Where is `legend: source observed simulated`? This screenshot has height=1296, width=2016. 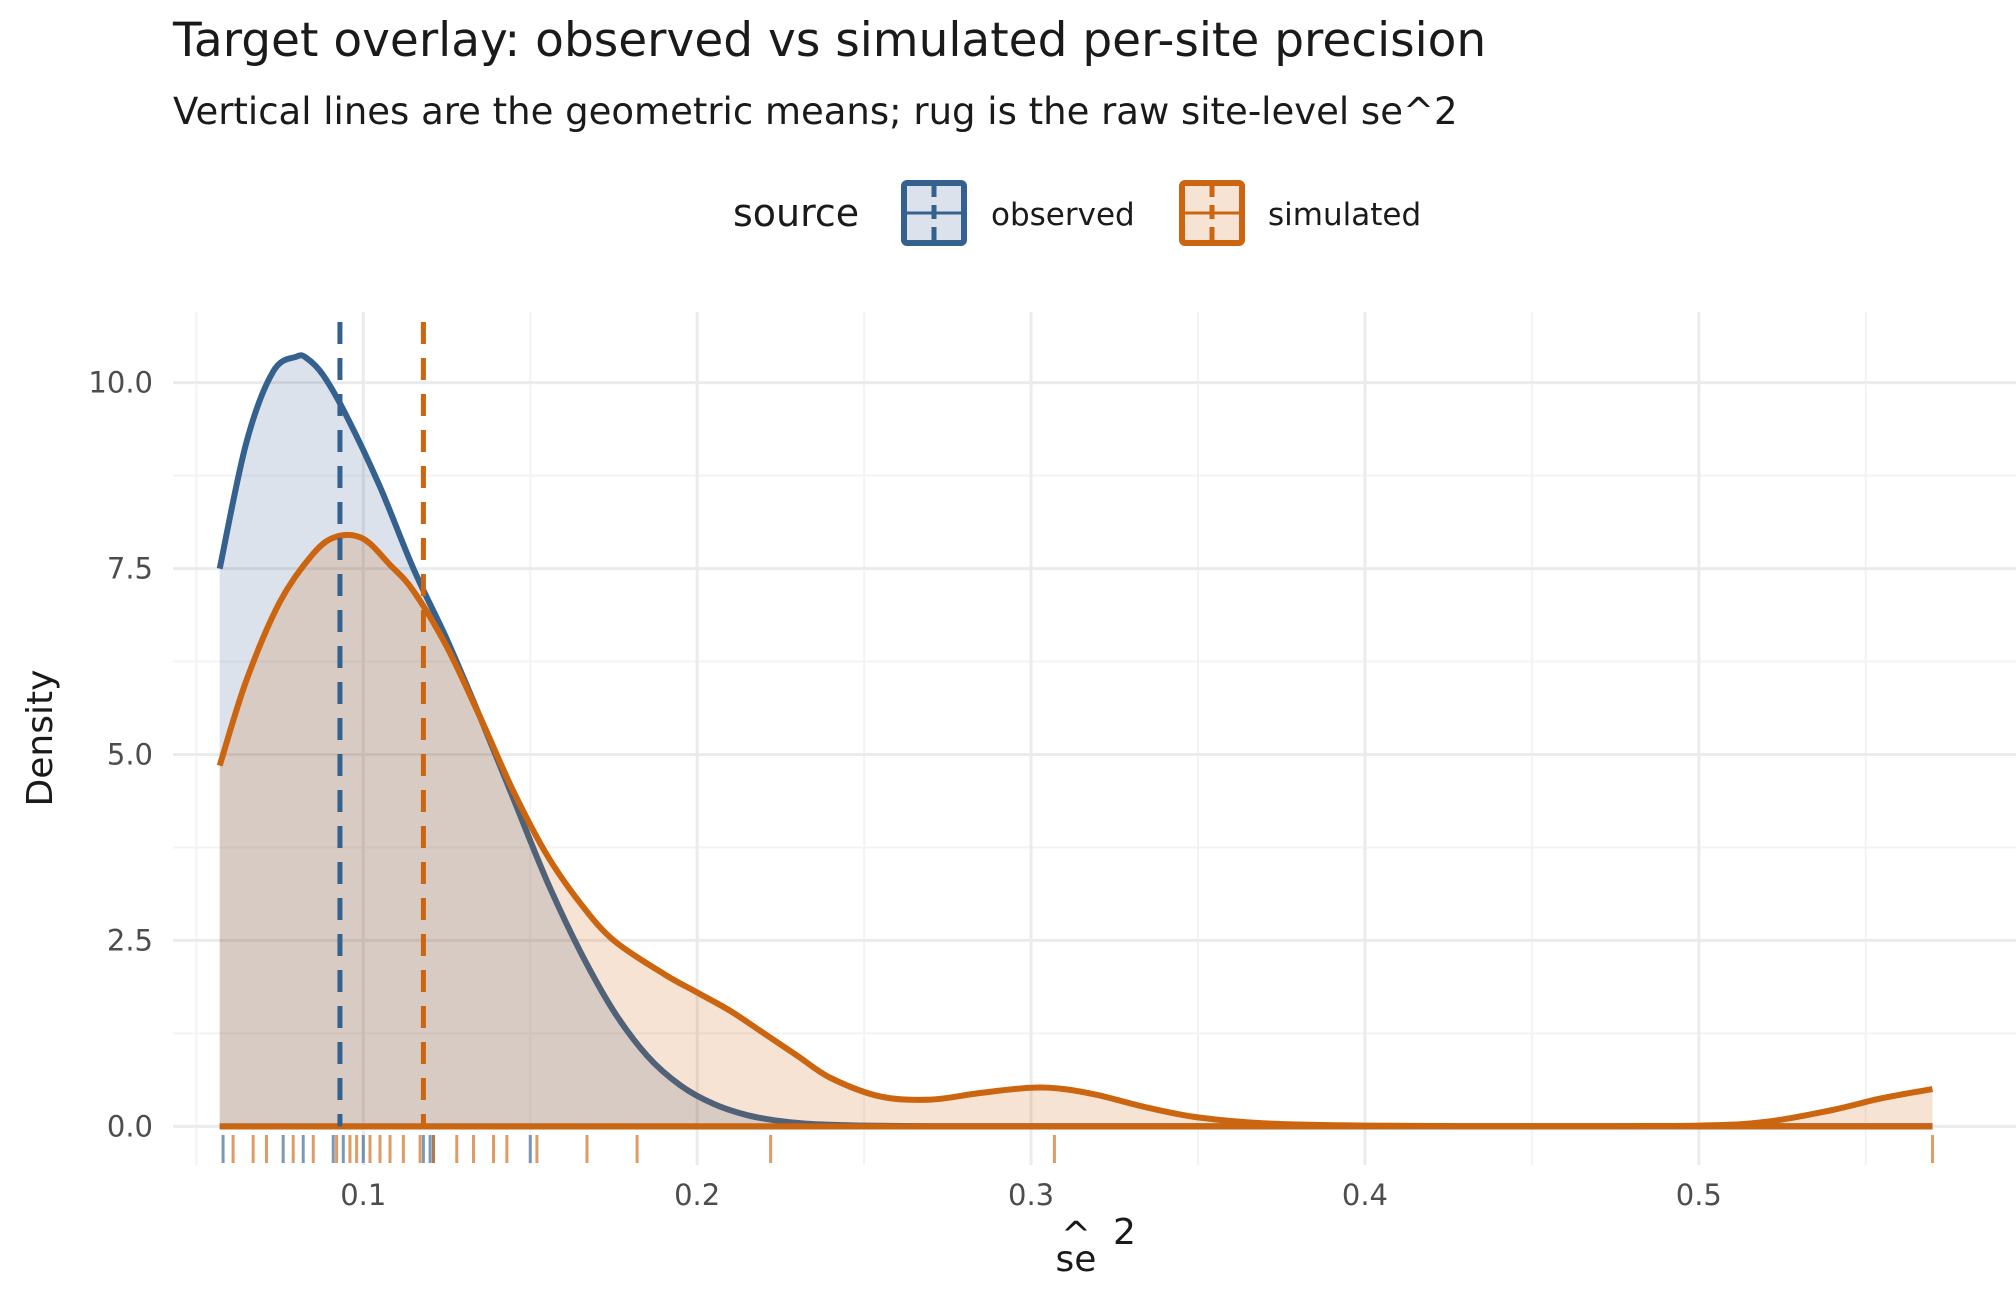 legend: source observed simulated is located at coordinates (1077, 213).